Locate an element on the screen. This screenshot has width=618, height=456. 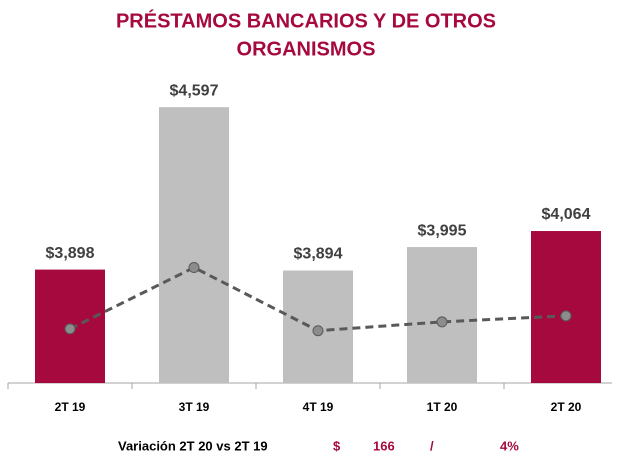
footer-percent: 4% is located at coordinates (509, 445).